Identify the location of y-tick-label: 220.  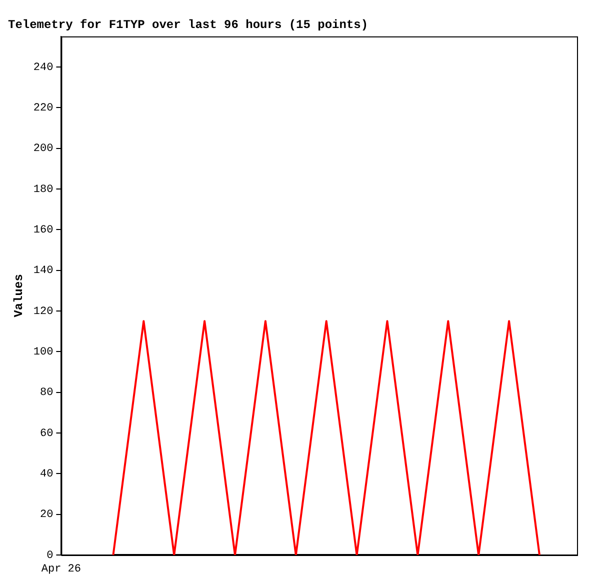
(43, 108).